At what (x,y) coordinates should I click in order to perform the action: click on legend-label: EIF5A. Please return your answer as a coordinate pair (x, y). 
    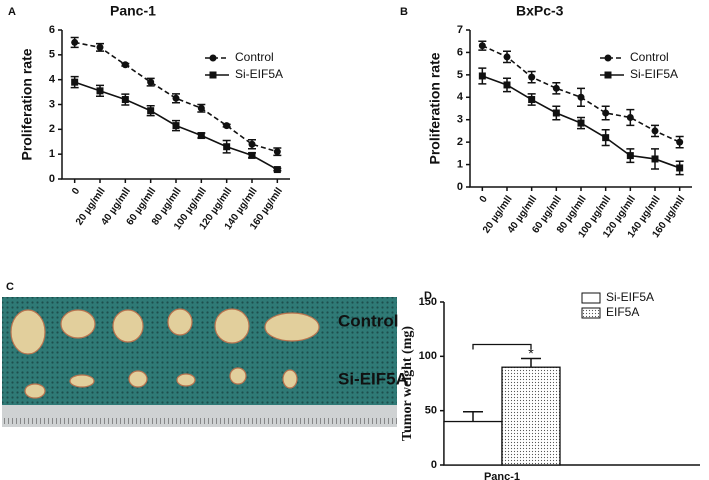
    Looking at the image, I should click on (622, 312).